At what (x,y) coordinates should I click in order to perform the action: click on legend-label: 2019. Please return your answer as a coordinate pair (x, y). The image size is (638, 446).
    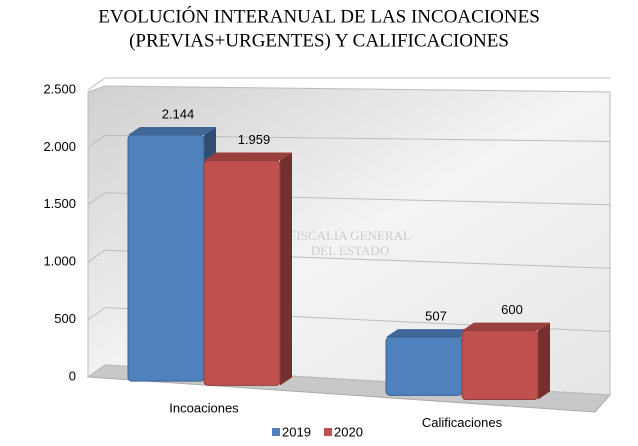
    Looking at the image, I should click on (296, 431).